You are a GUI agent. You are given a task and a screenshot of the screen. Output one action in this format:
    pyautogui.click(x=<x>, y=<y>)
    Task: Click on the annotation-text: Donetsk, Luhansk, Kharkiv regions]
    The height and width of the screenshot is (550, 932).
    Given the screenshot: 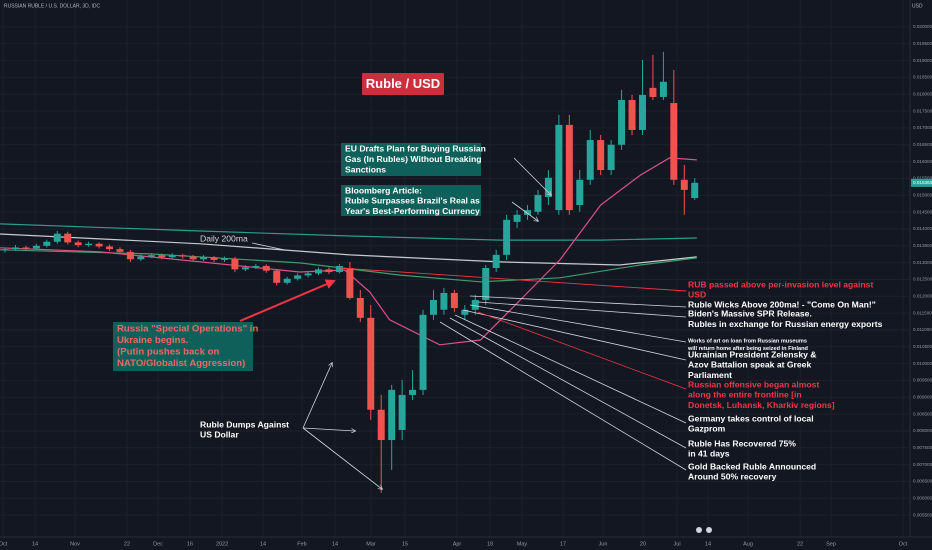 What is the action you would take?
    pyautogui.click(x=761, y=405)
    